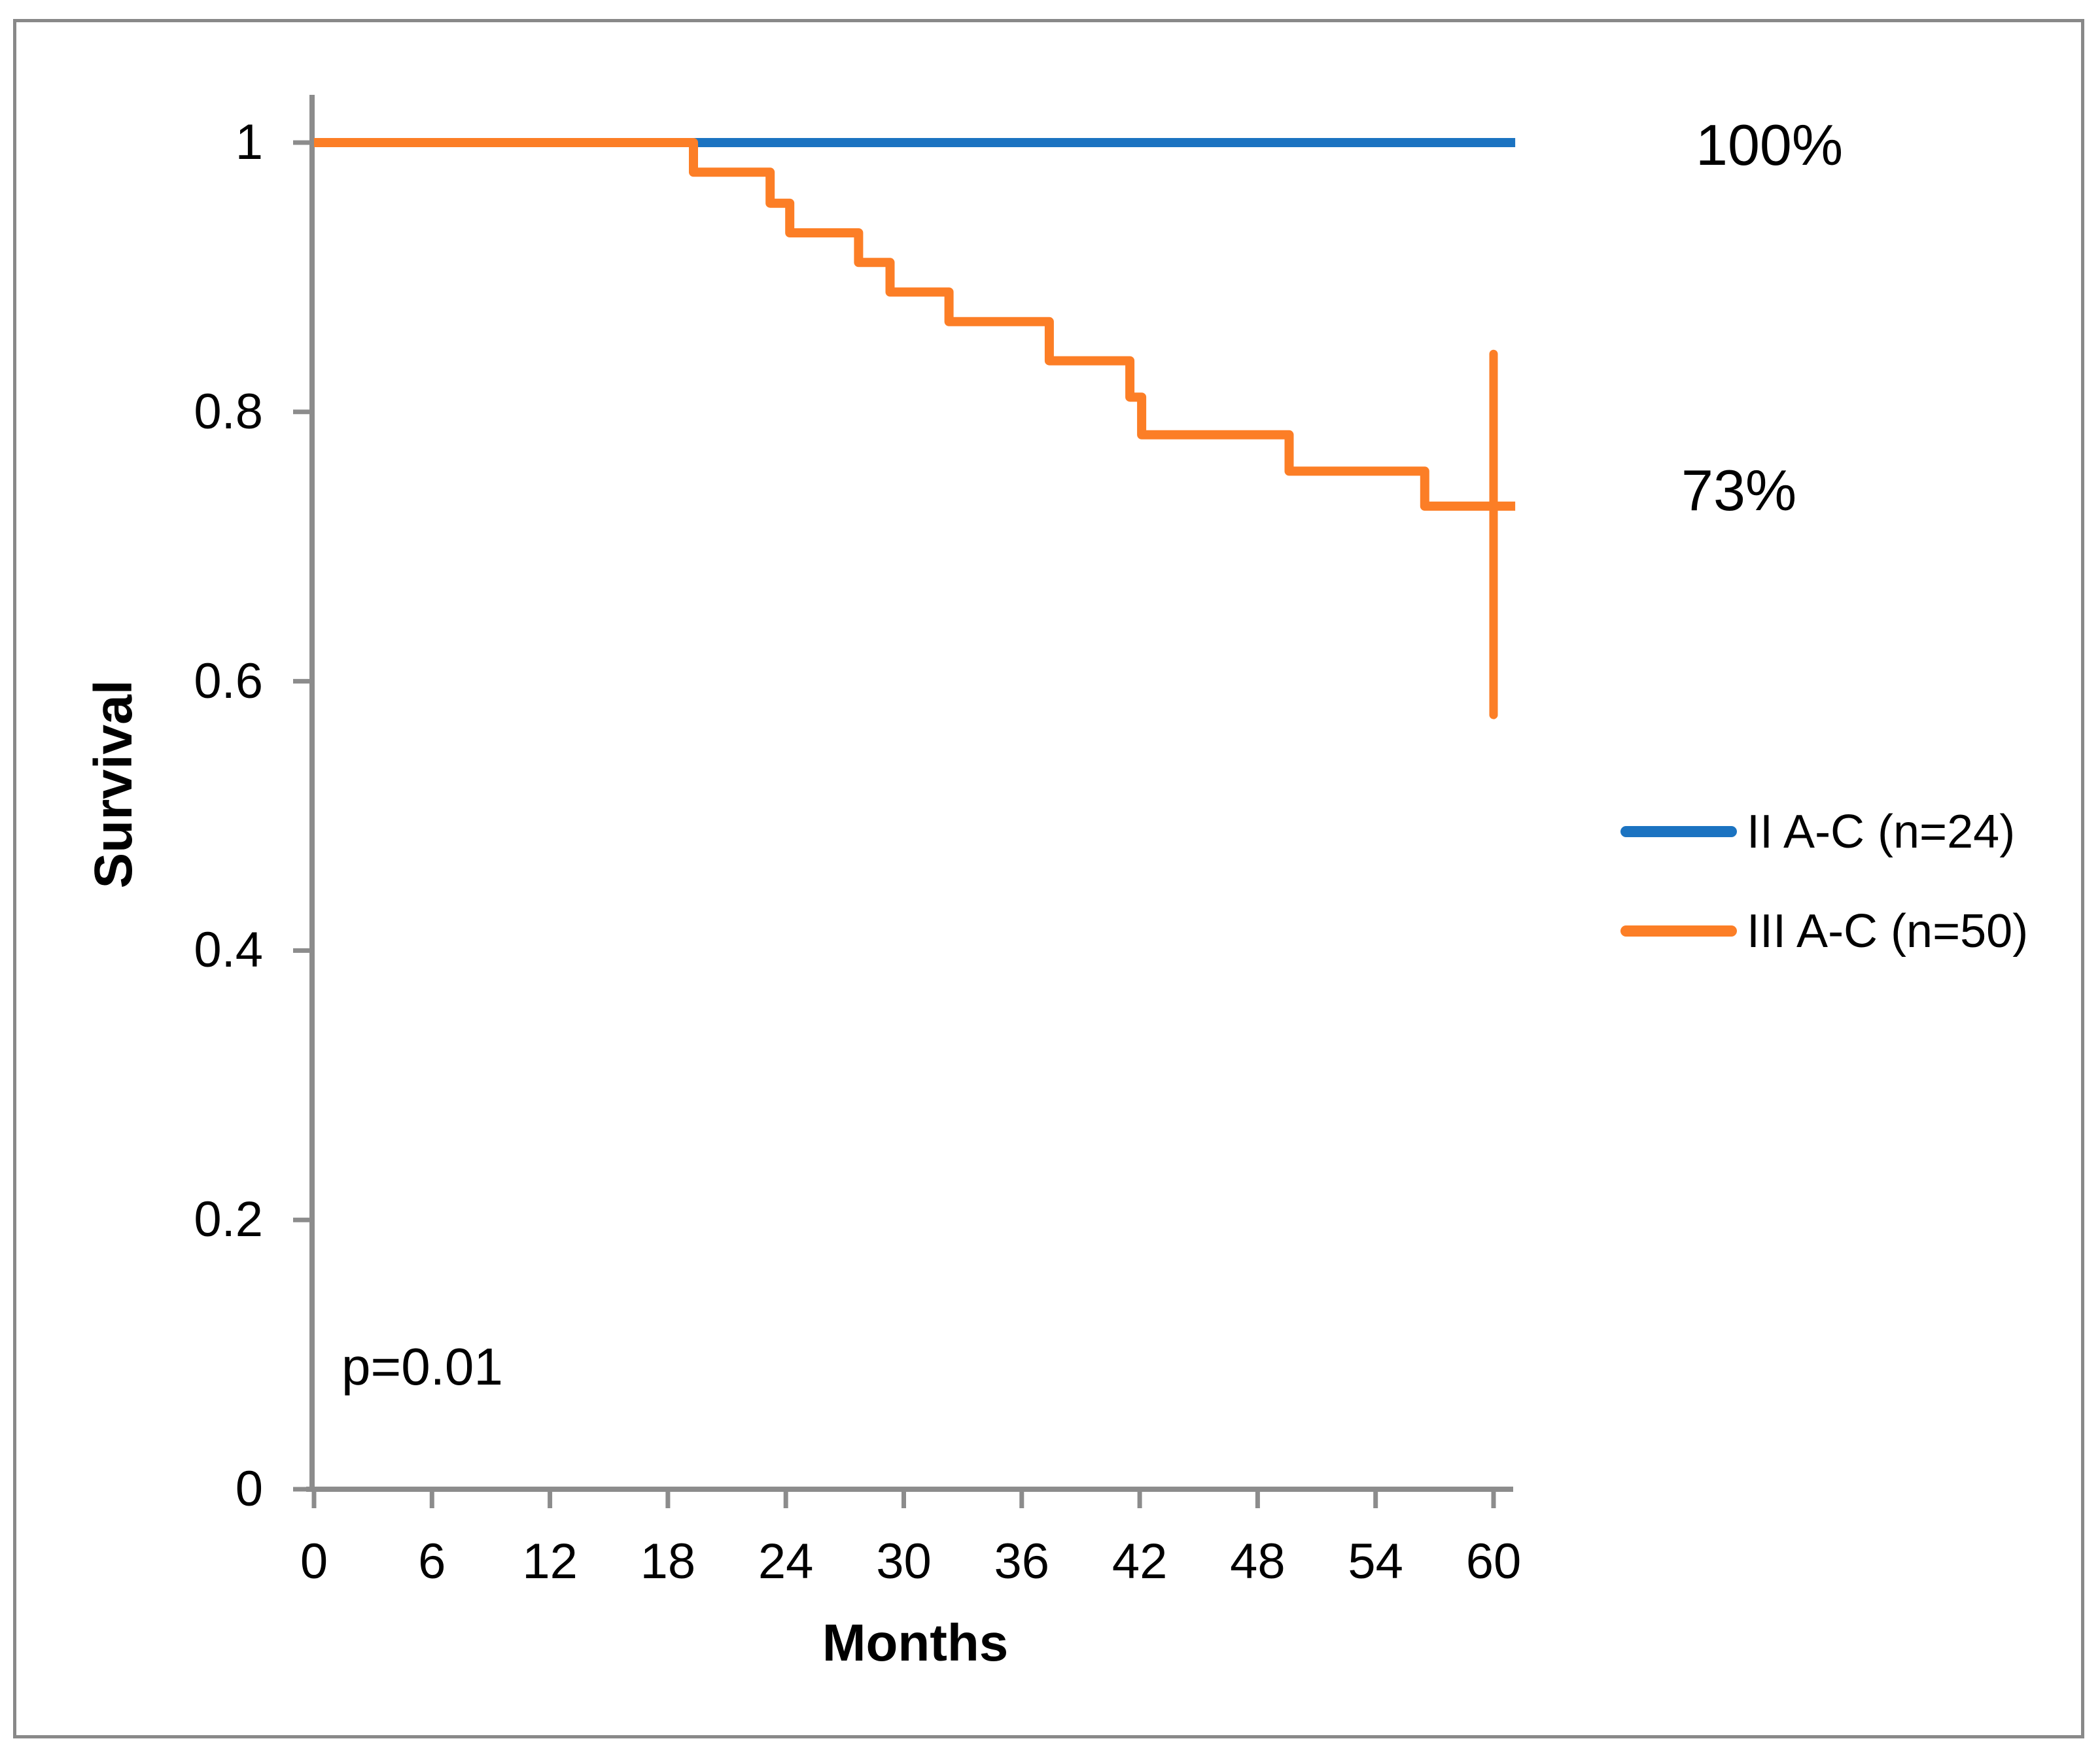 The height and width of the screenshot is (1760, 2100). I want to click on x-tick-label-30: 30, so click(904, 1561).